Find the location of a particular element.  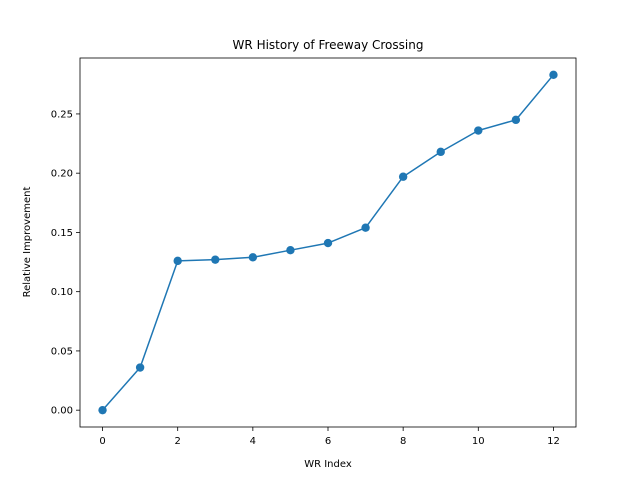

chart-title: WR History of Freeway Crossing is located at coordinates (328, 45).